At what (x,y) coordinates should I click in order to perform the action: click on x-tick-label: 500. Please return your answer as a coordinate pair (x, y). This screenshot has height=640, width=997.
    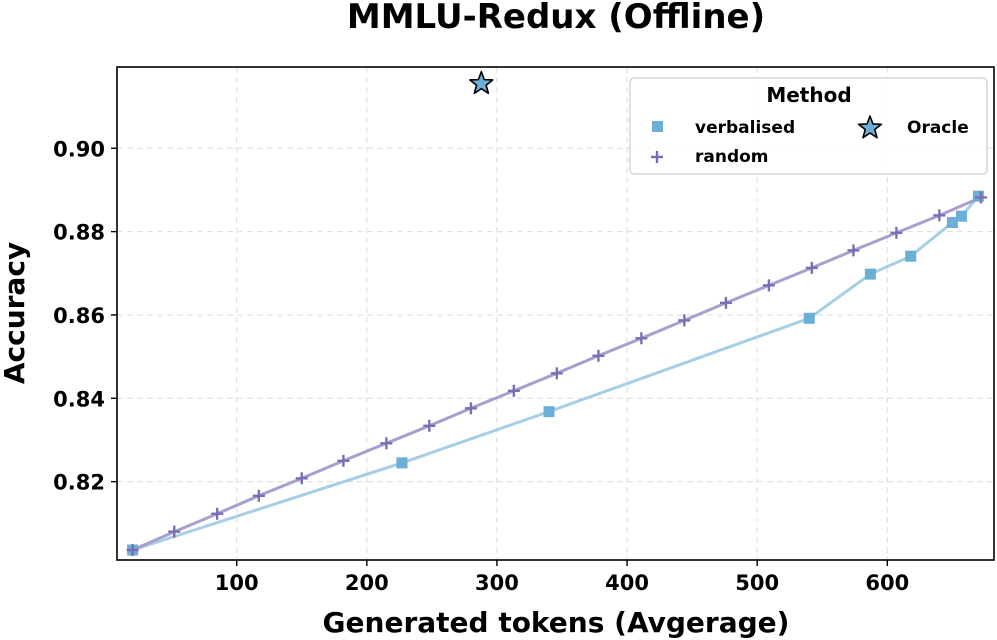
    Looking at the image, I should click on (757, 583).